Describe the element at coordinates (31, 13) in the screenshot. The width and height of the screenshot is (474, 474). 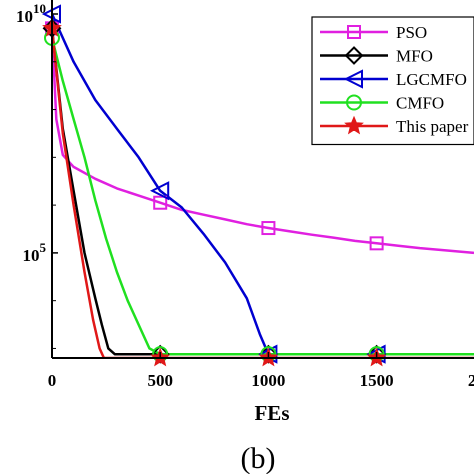
I see `y-tick-label: 1010` at that location.